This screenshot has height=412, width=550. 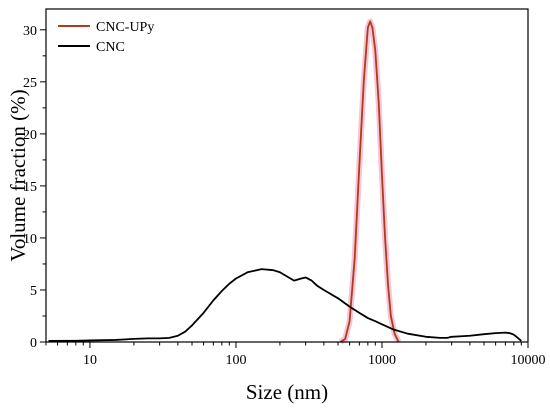 I want to click on x-tick-label-1000: 1000, so click(x=382, y=360).